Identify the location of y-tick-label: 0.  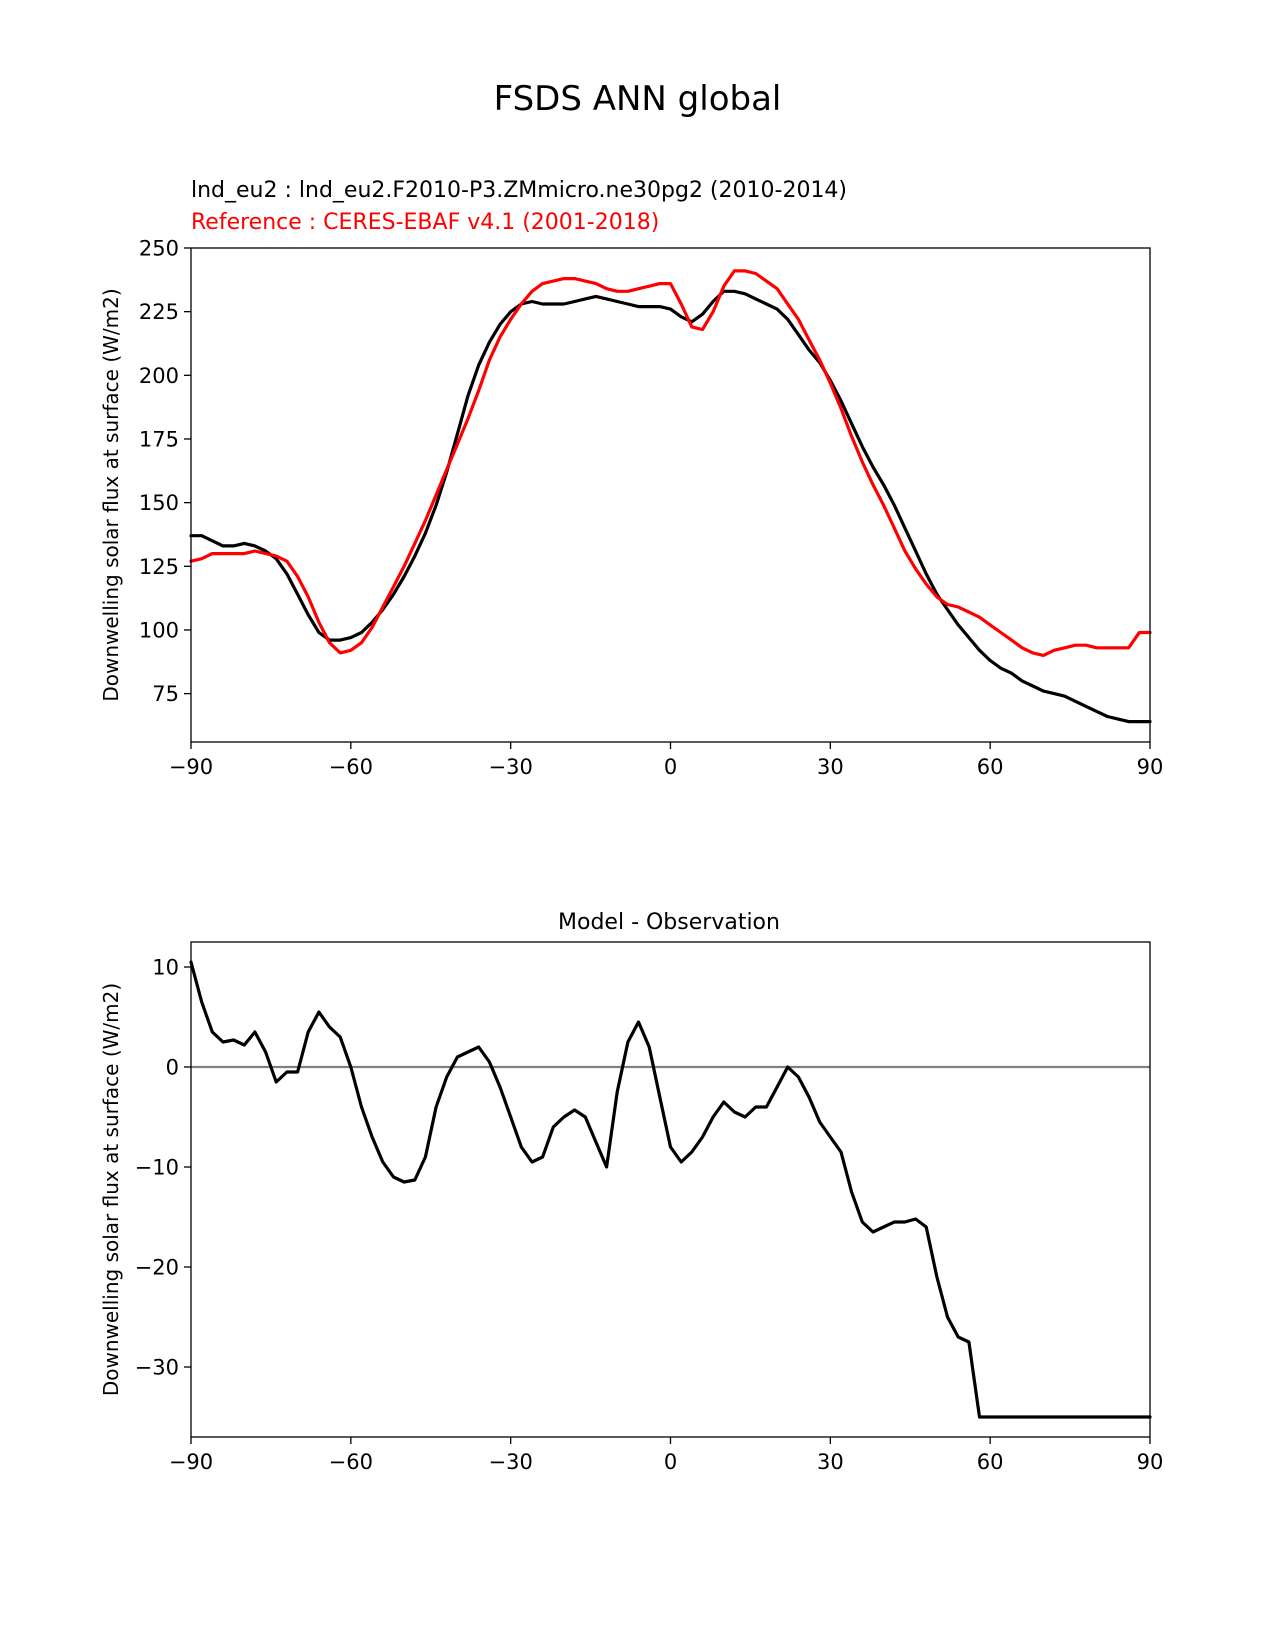
(172, 1068).